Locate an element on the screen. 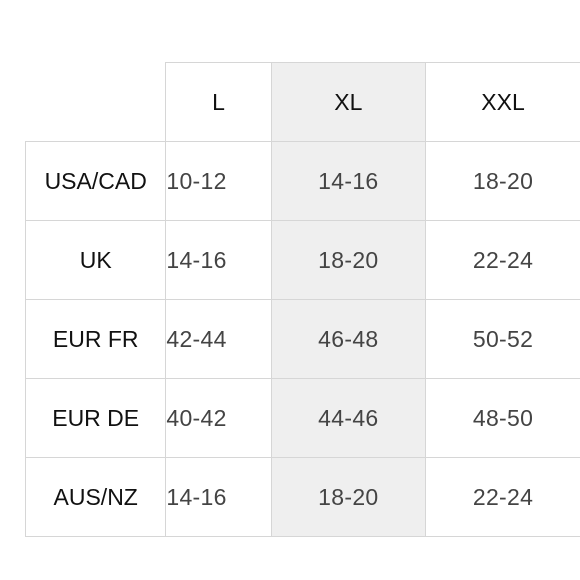  table-row: AUS/NZ 14-16 18-20 22-24 is located at coordinates (302, 497).